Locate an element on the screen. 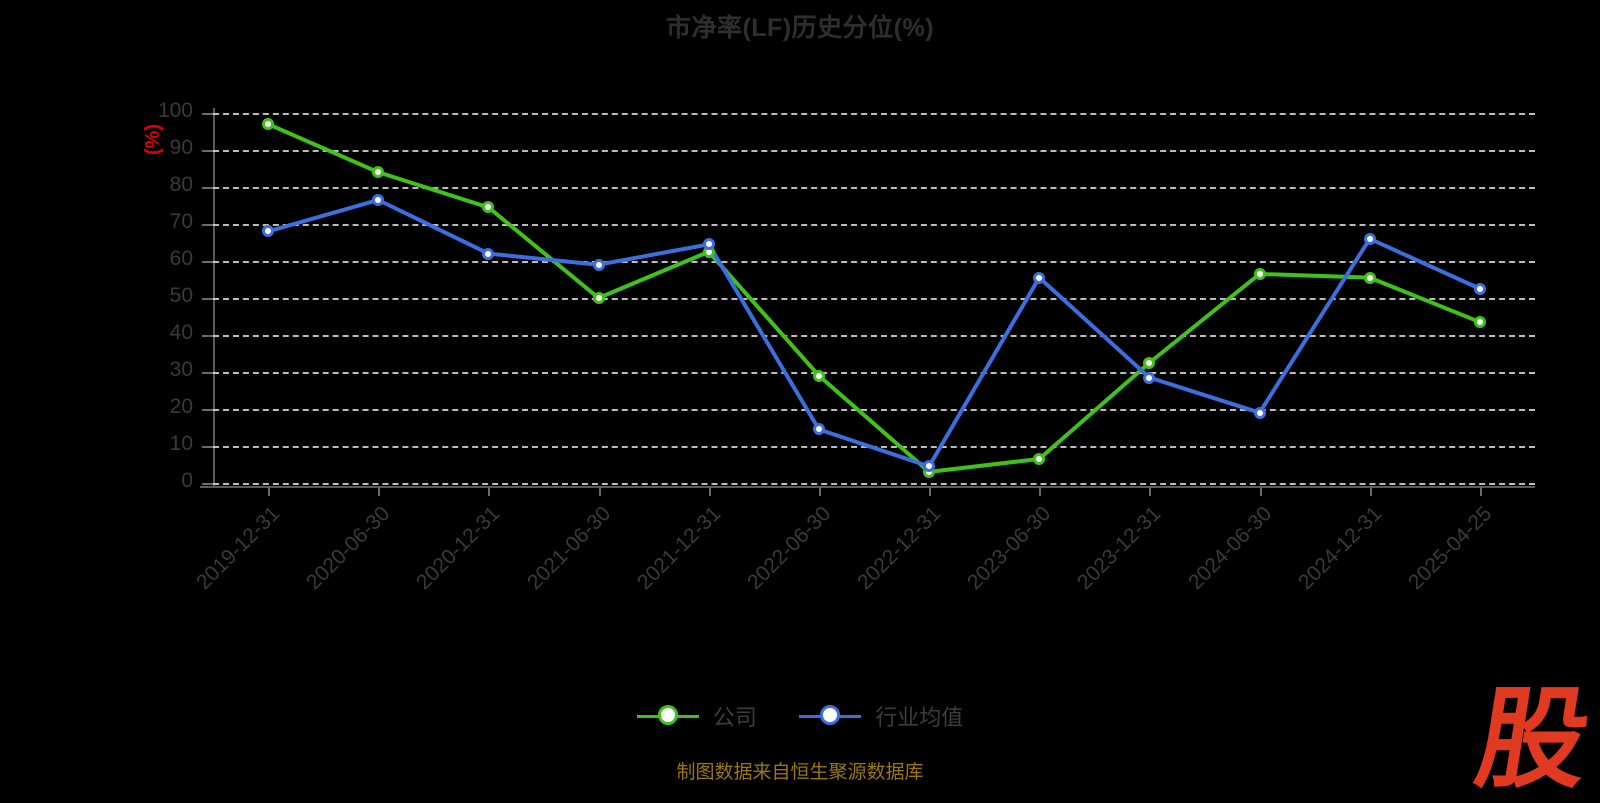  x-tick-label: 2024-06-30 is located at coordinates (1229, 548).